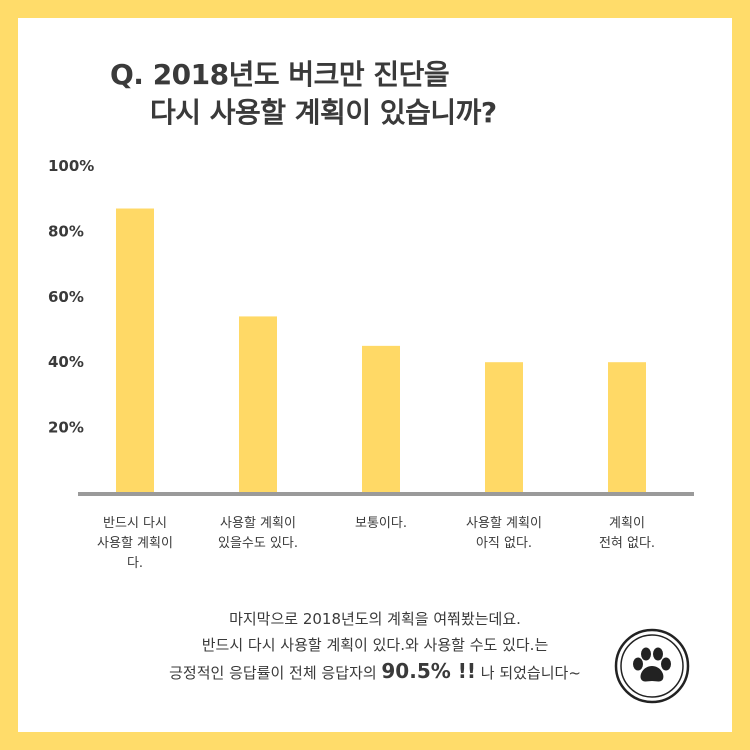  What do you see at coordinates (66, 362) in the screenshot?
I see `y-tick-label: 40%` at bounding box center [66, 362].